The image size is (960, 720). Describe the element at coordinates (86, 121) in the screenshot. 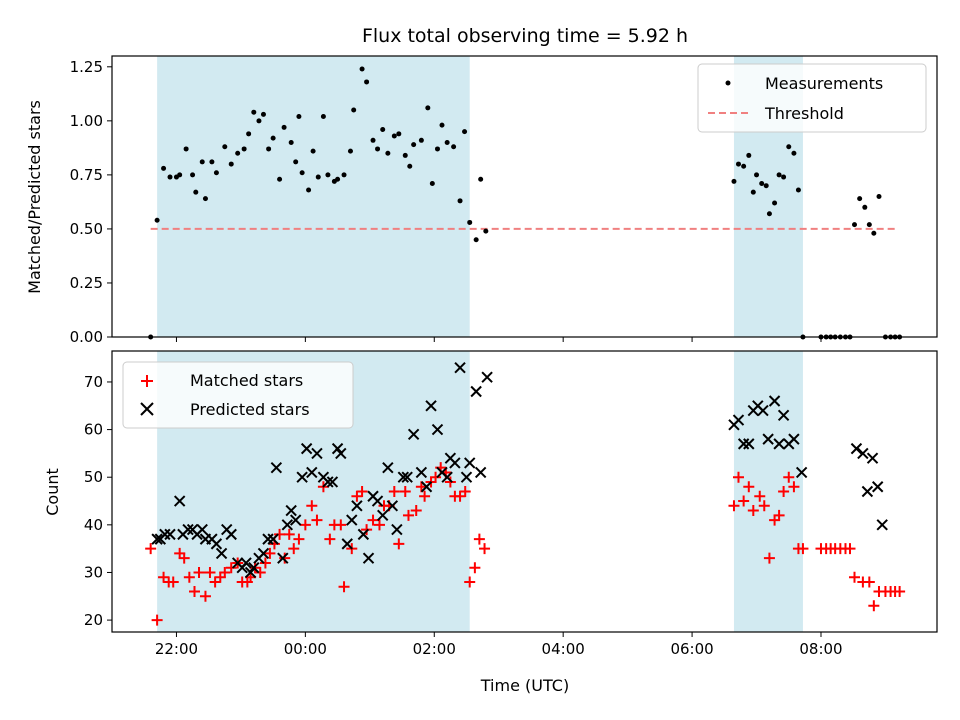

I see `top-y-tick-label-4: 1.00` at that location.